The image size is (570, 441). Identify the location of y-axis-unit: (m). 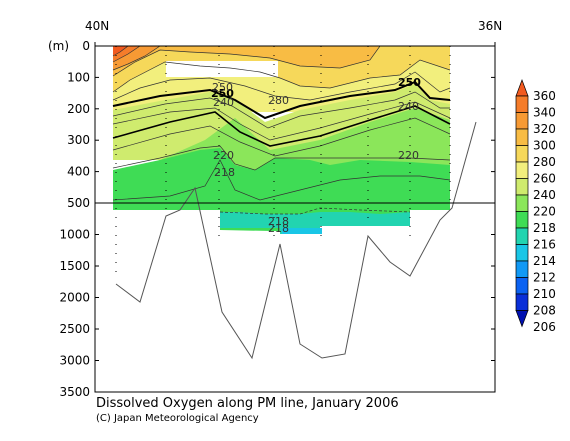
(58, 46).